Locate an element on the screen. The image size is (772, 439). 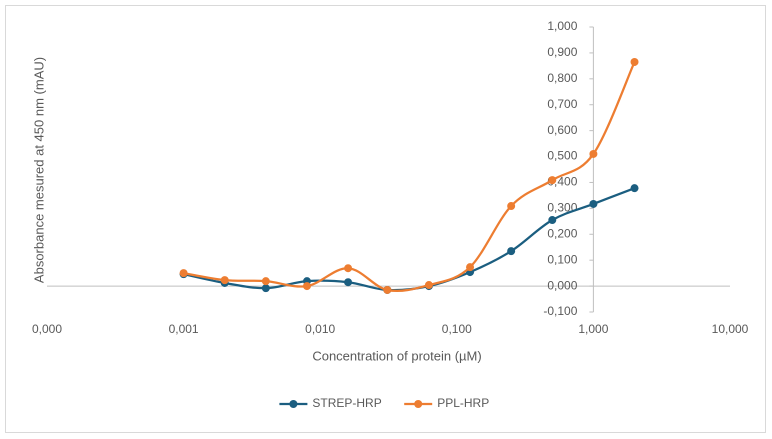
y-tick-label: 0,000 is located at coordinates (562, 285).